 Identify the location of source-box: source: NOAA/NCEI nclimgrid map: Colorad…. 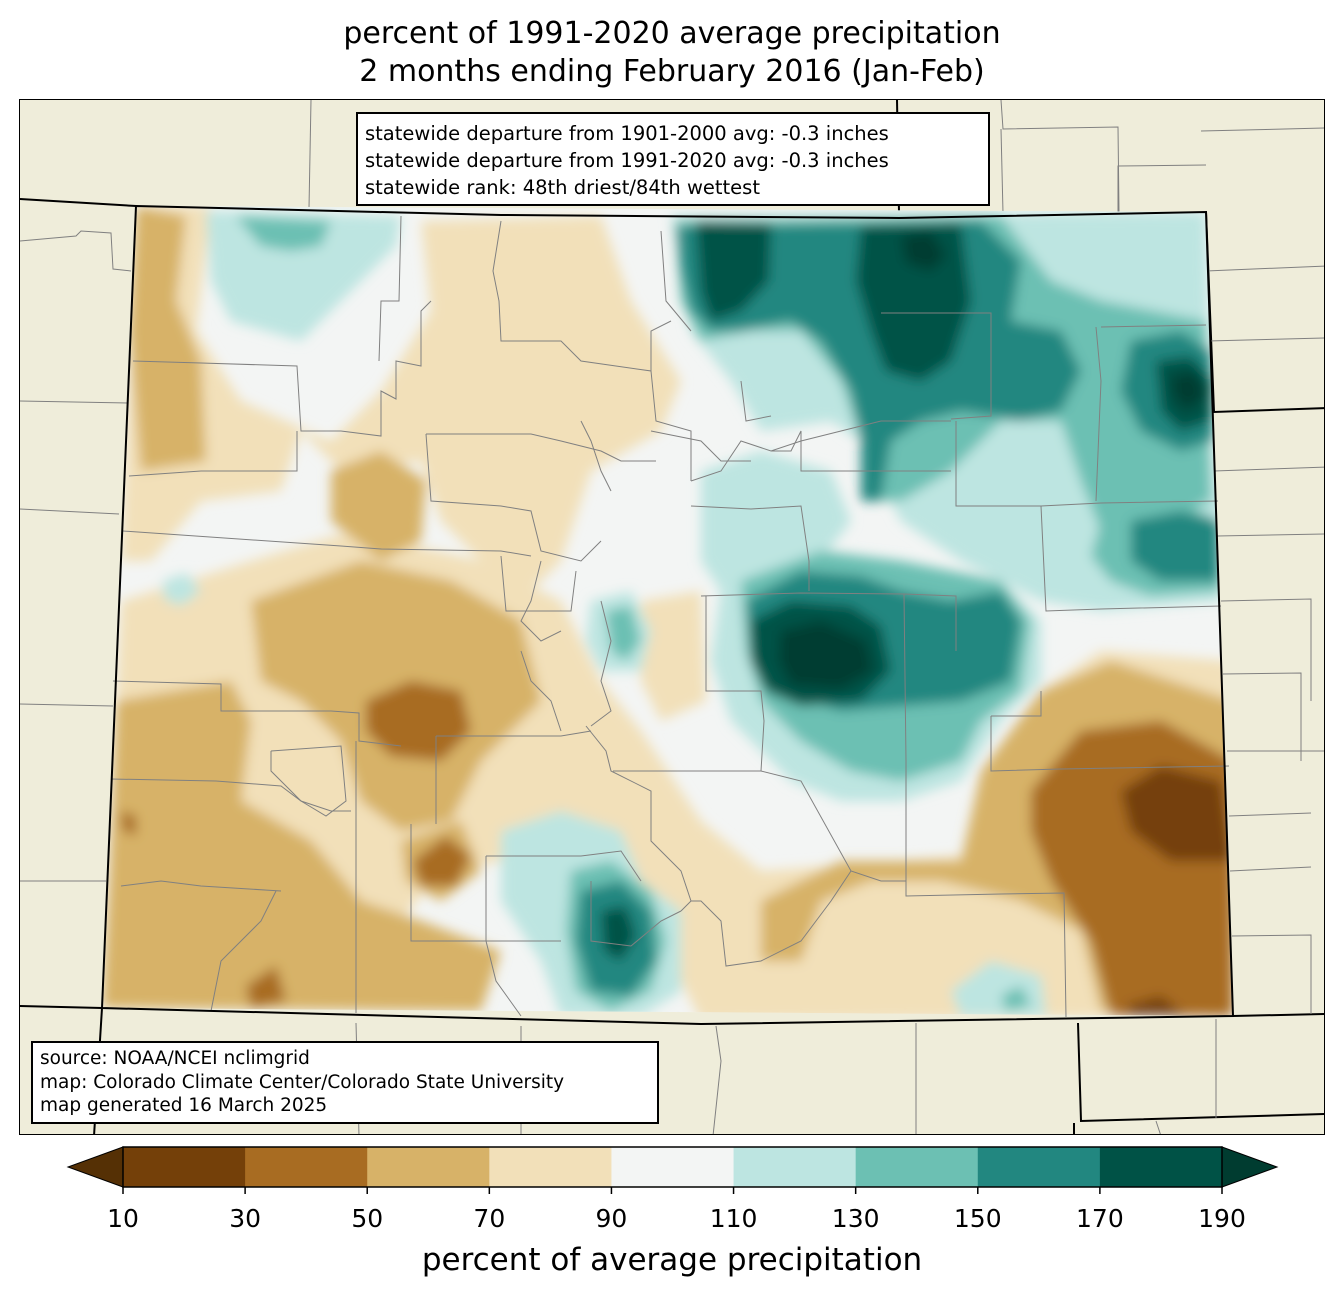
(345, 1082).